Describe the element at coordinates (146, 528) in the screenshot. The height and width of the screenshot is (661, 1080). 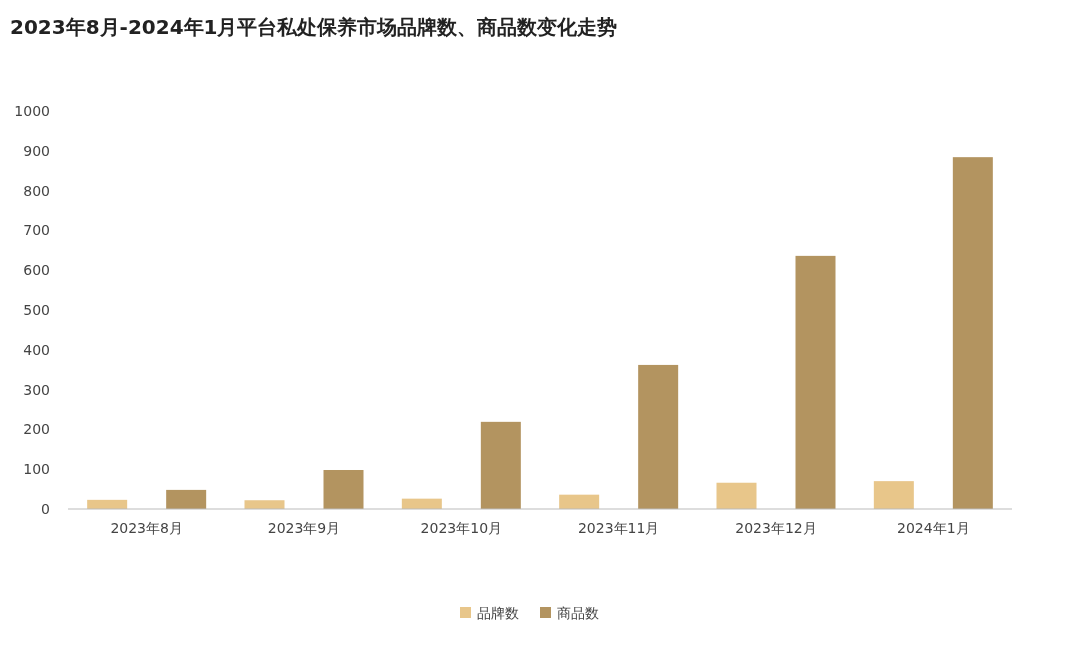
I see `x-tick-label: 2023年8月` at that location.